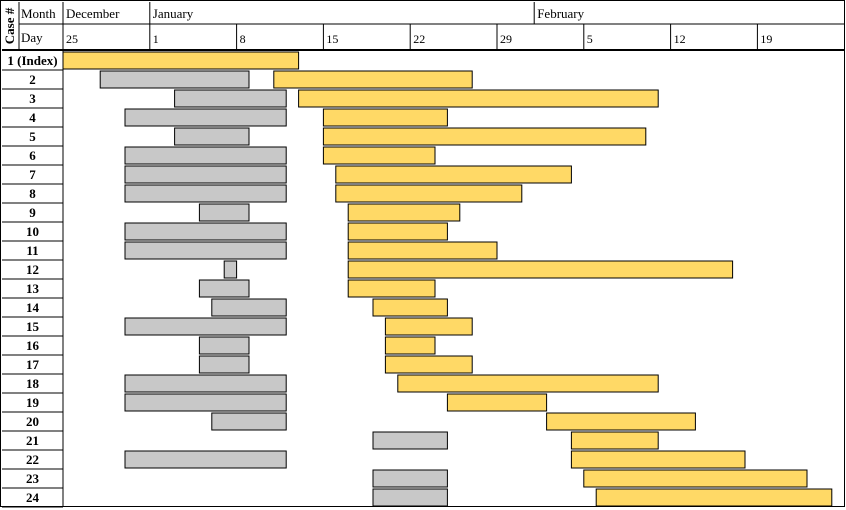  What do you see at coordinates (156, 39) in the screenshot?
I see `day-tick-label: 1` at bounding box center [156, 39].